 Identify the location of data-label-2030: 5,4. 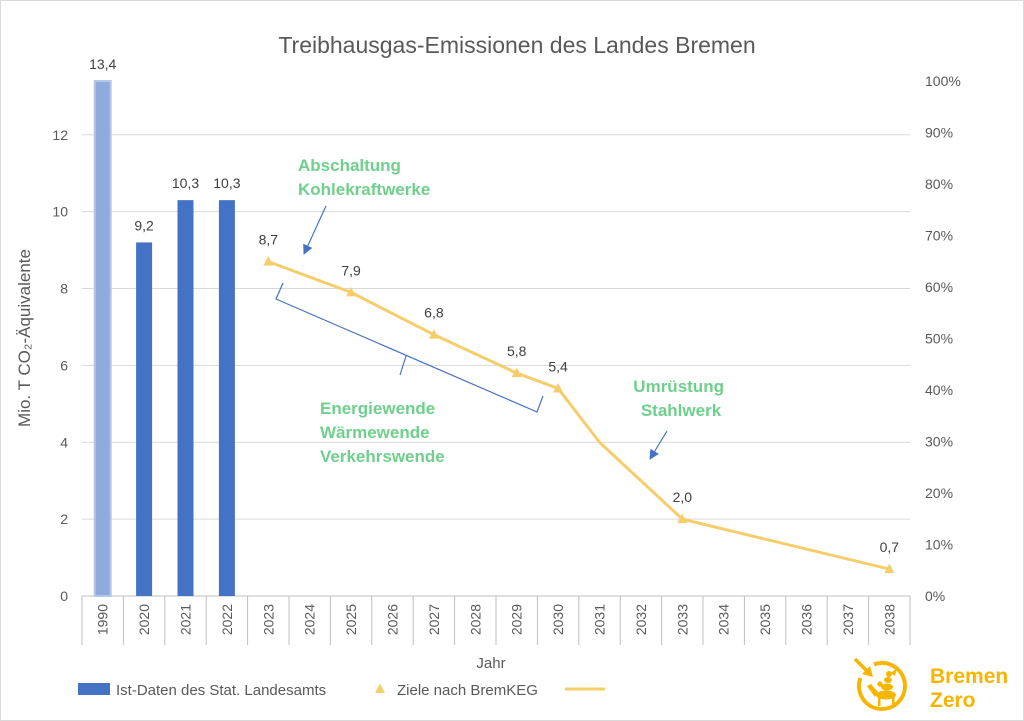
(558, 366).